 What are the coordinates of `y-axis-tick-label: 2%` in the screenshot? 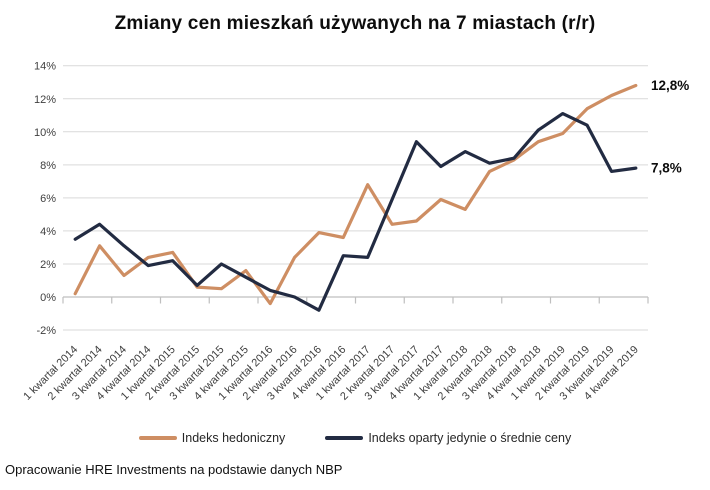 It's located at (48, 265).